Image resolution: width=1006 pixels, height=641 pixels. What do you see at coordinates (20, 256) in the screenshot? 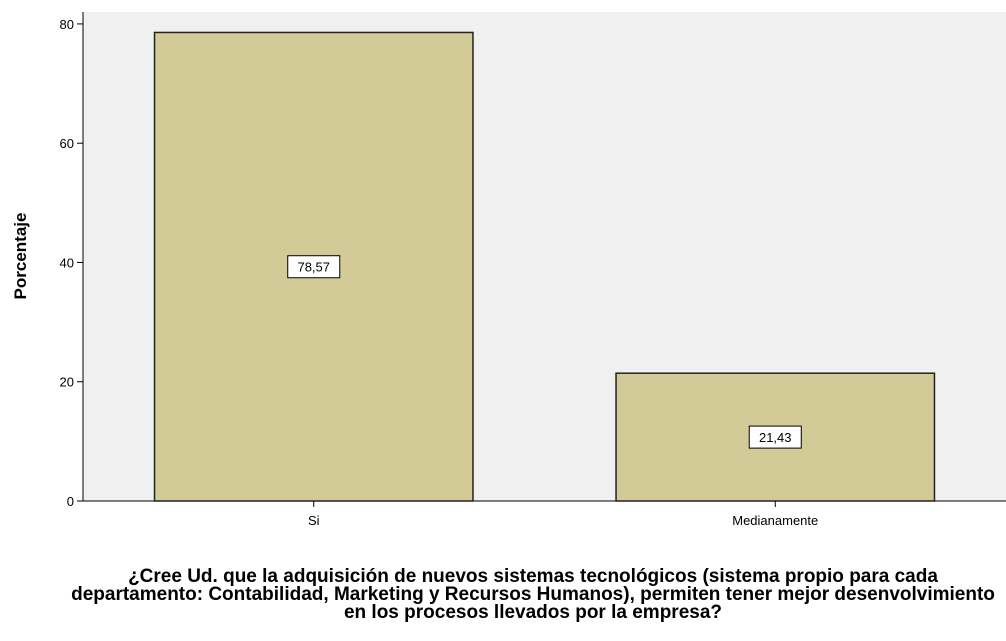
I see `y-axis-label: Porcentaje` at bounding box center [20, 256].